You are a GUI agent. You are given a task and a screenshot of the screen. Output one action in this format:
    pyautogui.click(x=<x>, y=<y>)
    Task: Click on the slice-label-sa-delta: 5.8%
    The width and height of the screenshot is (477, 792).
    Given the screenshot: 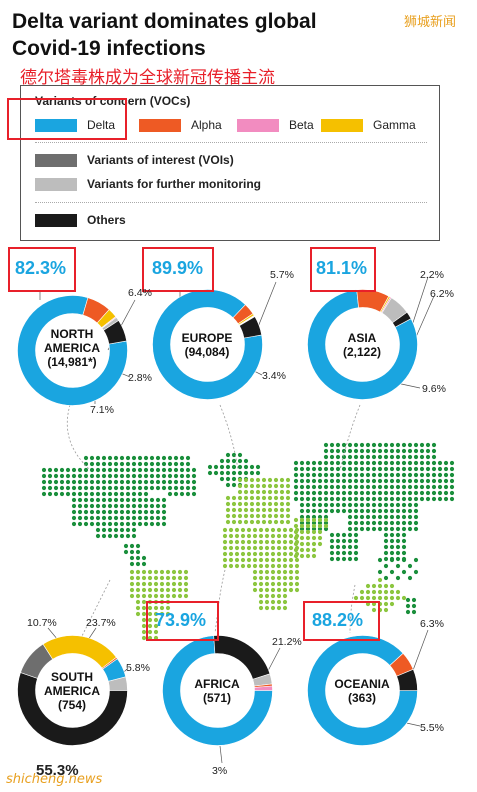 What is the action you would take?
    pyautogui.click(x=138, y=668)
    